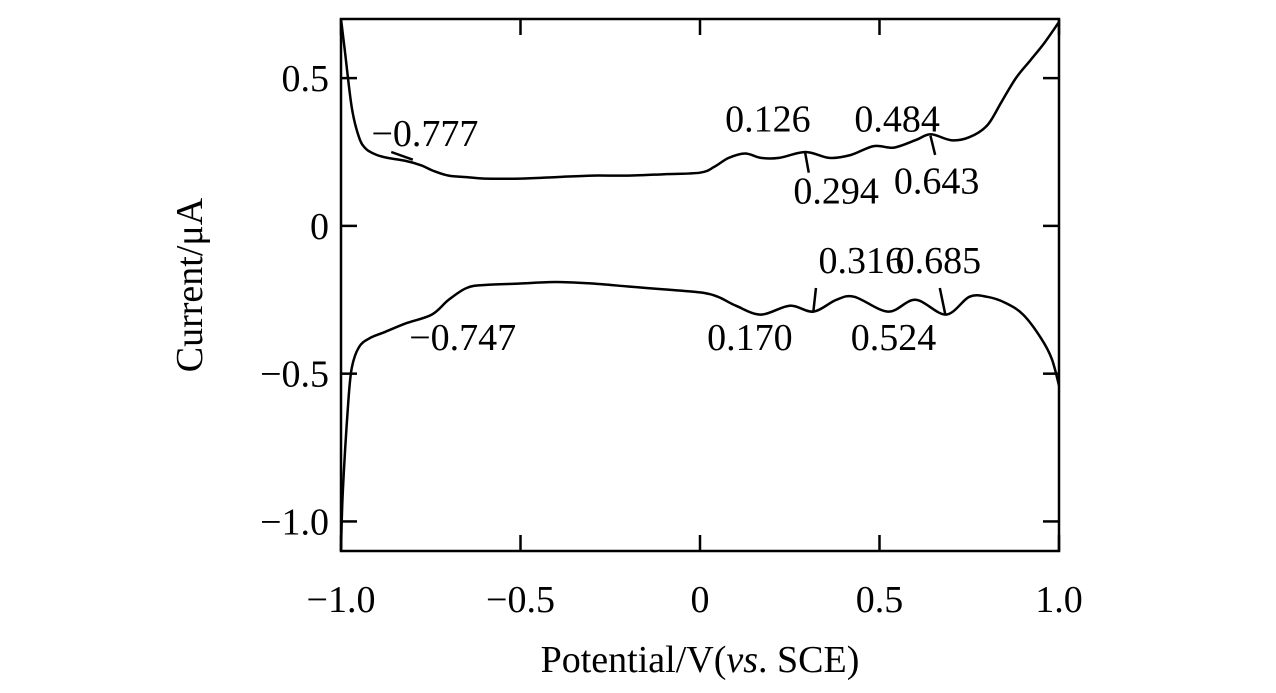 Image resolution: width=1276 pixels, height=693 pixels. I want to click on peak-potential-label: 0.524, so click(894, 338).